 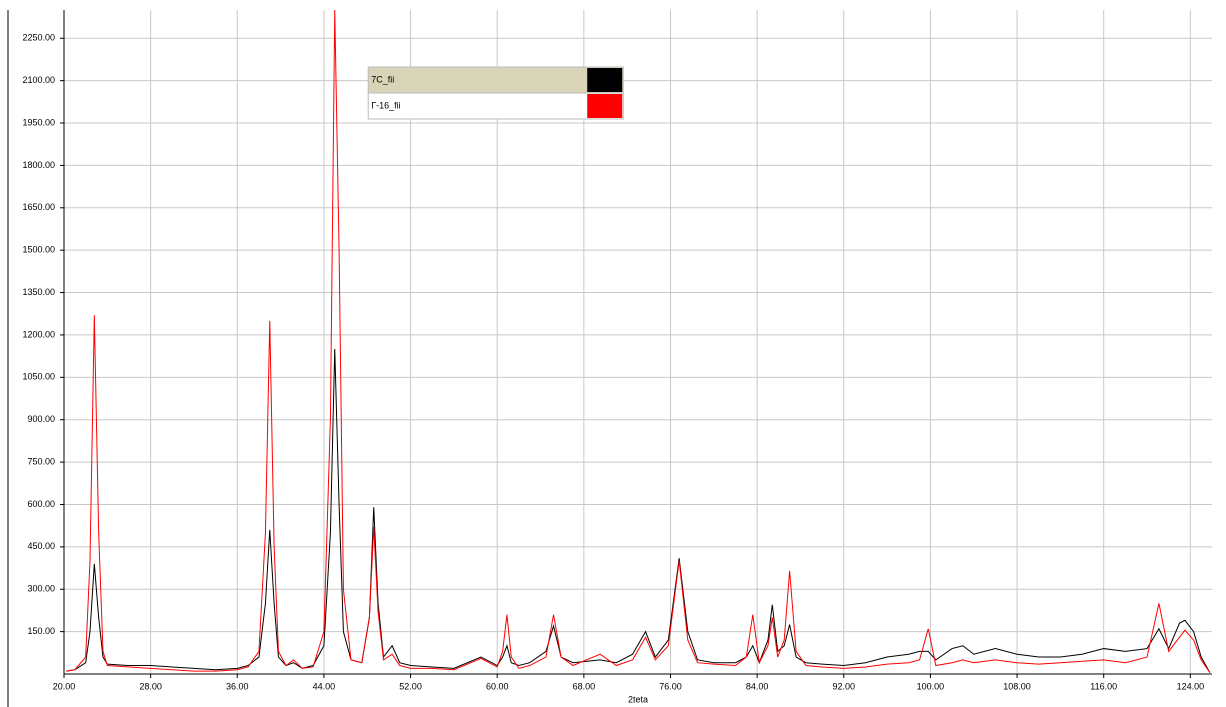 I want to click on x-tick-label: 60.00, so click(x=497, y=686).